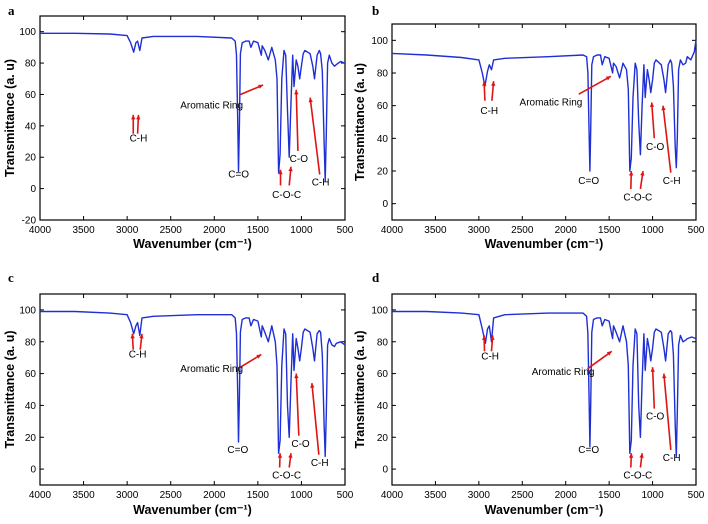  What do you see at coordinates (11, 10) in the screenshot?
I see `panel-letter: a` at bounding box center [11, 10].